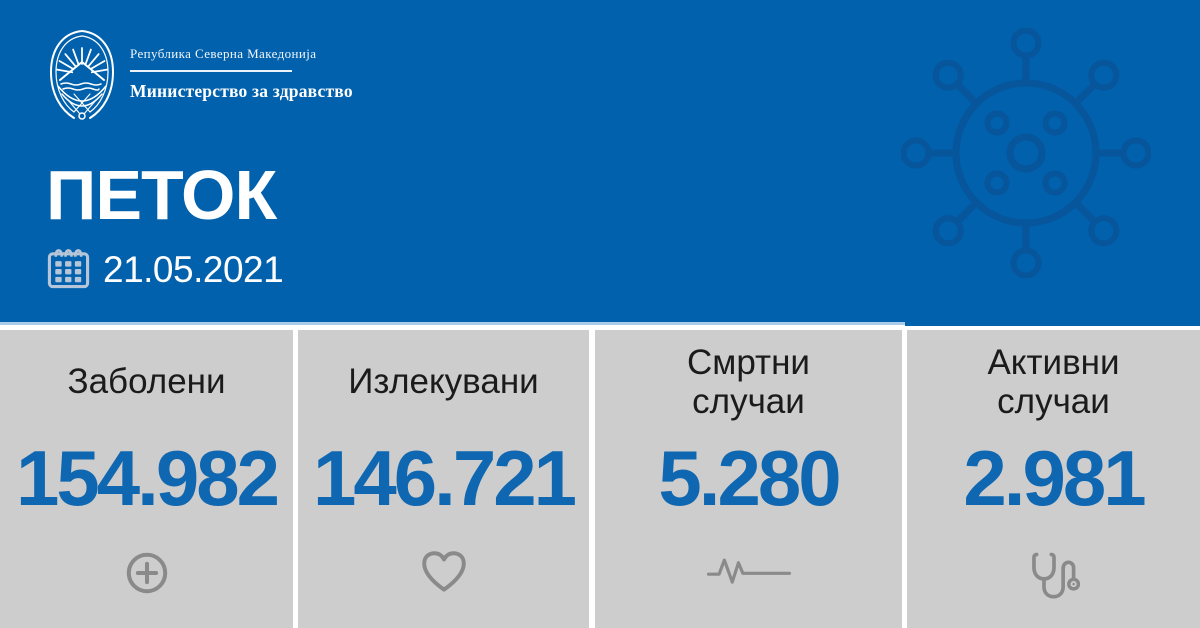  What do you see at coordinates (161, 195) in the screenshot?
I see `day-title: ПЕТОК` at bounding box center [161, 195].